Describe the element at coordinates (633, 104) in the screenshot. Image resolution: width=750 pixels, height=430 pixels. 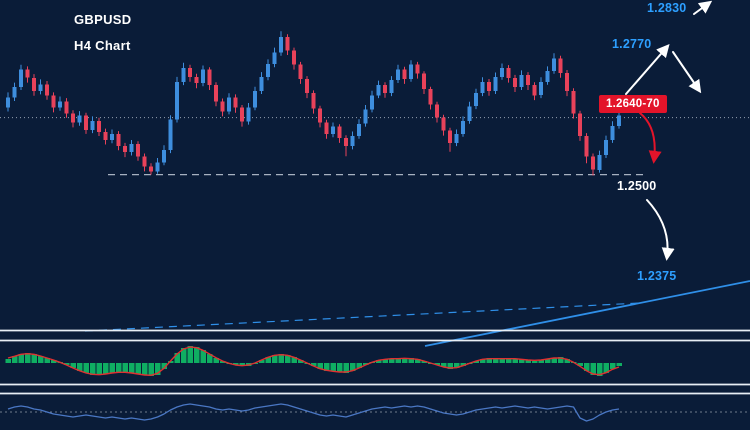
I see `resistance-zone-badge: 1.2640-70` at that location.